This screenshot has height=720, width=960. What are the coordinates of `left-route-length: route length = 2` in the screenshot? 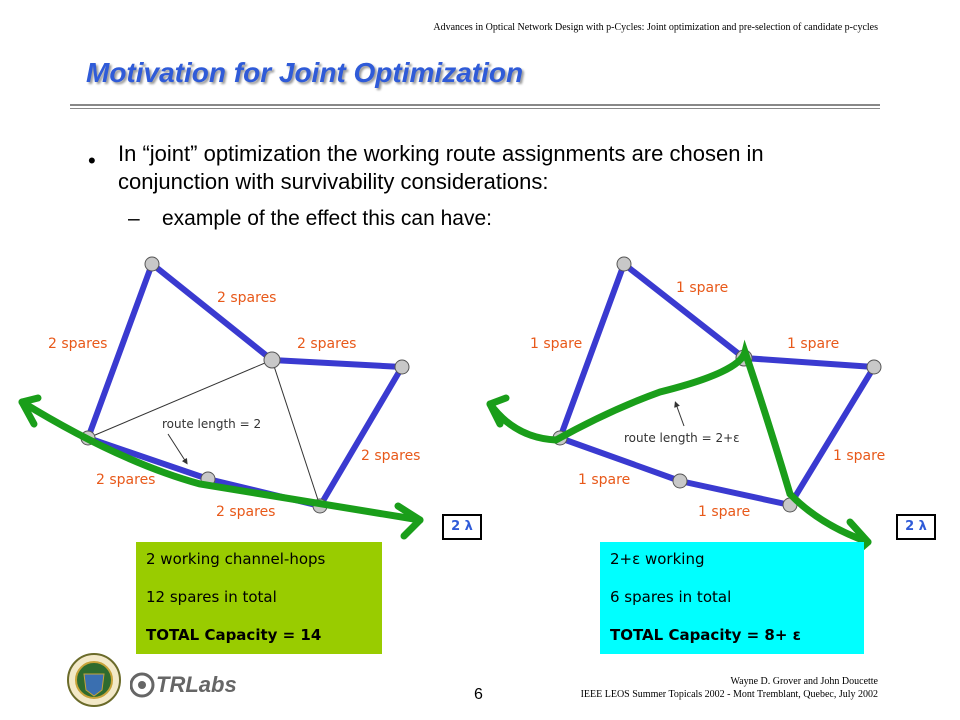 It's located at (211, 424).